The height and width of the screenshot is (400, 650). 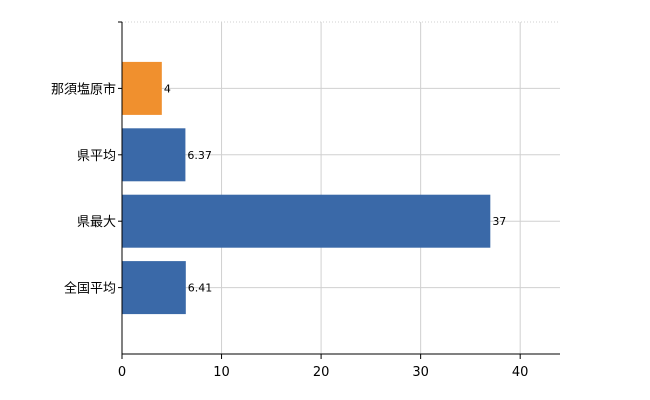 I want to click on category-label: 那須塩原市, so click(x=83, y=89).